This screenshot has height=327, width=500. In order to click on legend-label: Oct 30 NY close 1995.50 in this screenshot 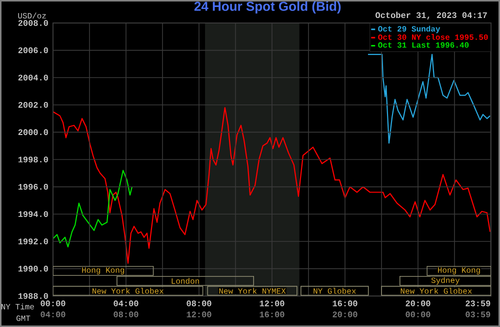, I will do `click(433, 37)`.